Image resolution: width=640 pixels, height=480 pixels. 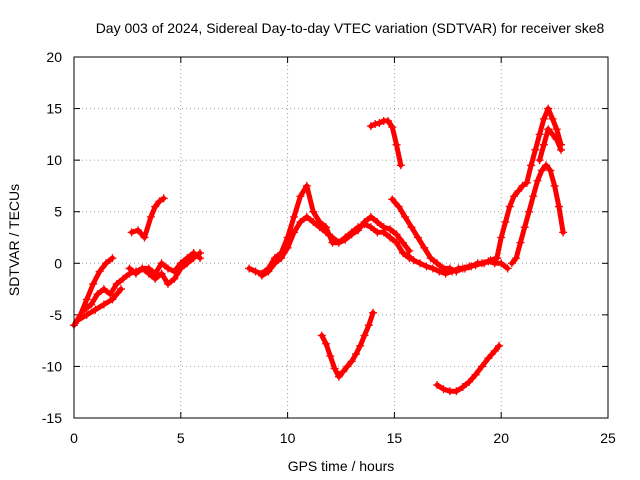 I want to click on x-tick-label: 15, so click(x=395, y=438).